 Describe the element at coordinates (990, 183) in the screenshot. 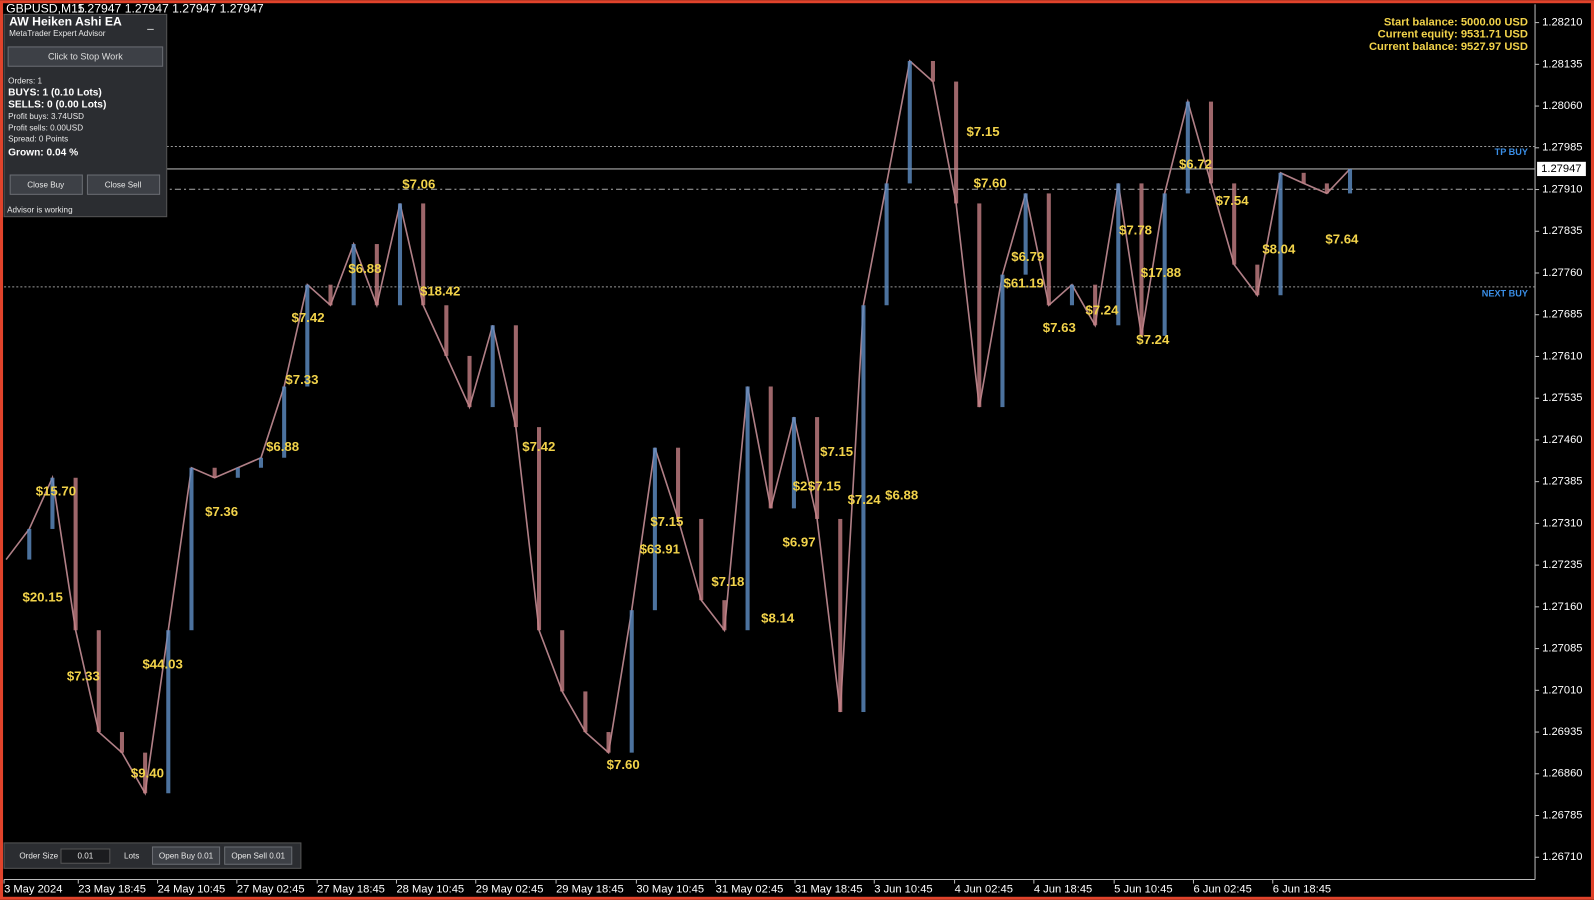

I see `profit-label: $7.60` at that location.